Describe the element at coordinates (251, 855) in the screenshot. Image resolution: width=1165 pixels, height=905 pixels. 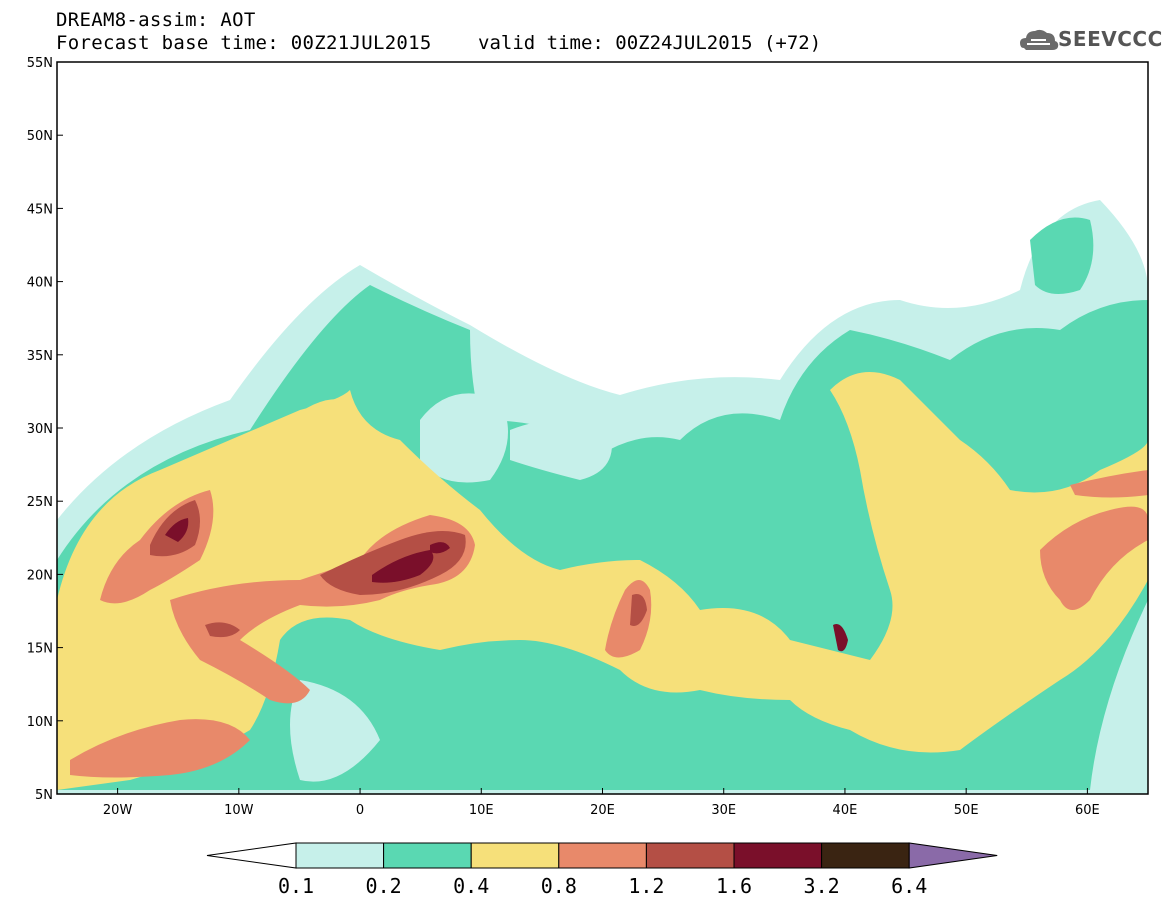
I see `colorbar-low-arrow` at that location.